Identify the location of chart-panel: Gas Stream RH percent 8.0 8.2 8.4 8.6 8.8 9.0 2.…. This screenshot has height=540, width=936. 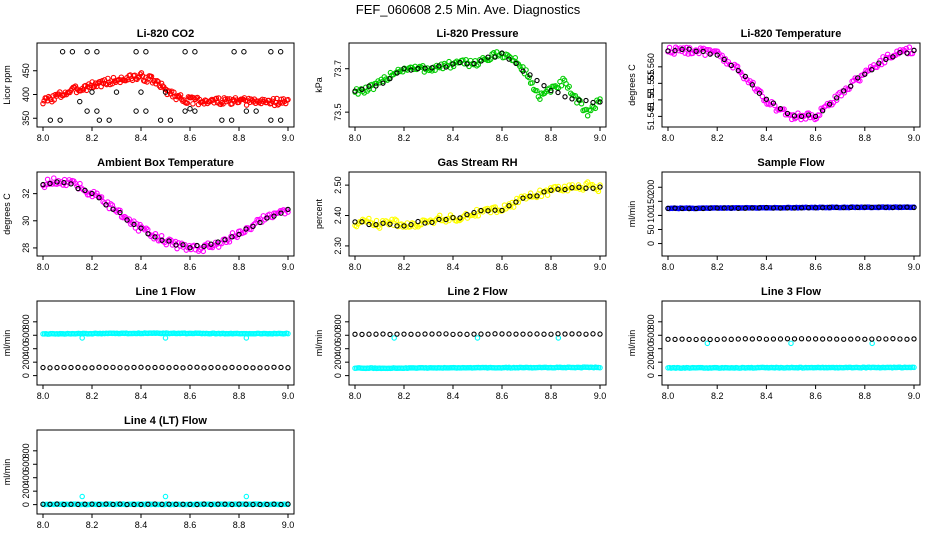
(460, 214).